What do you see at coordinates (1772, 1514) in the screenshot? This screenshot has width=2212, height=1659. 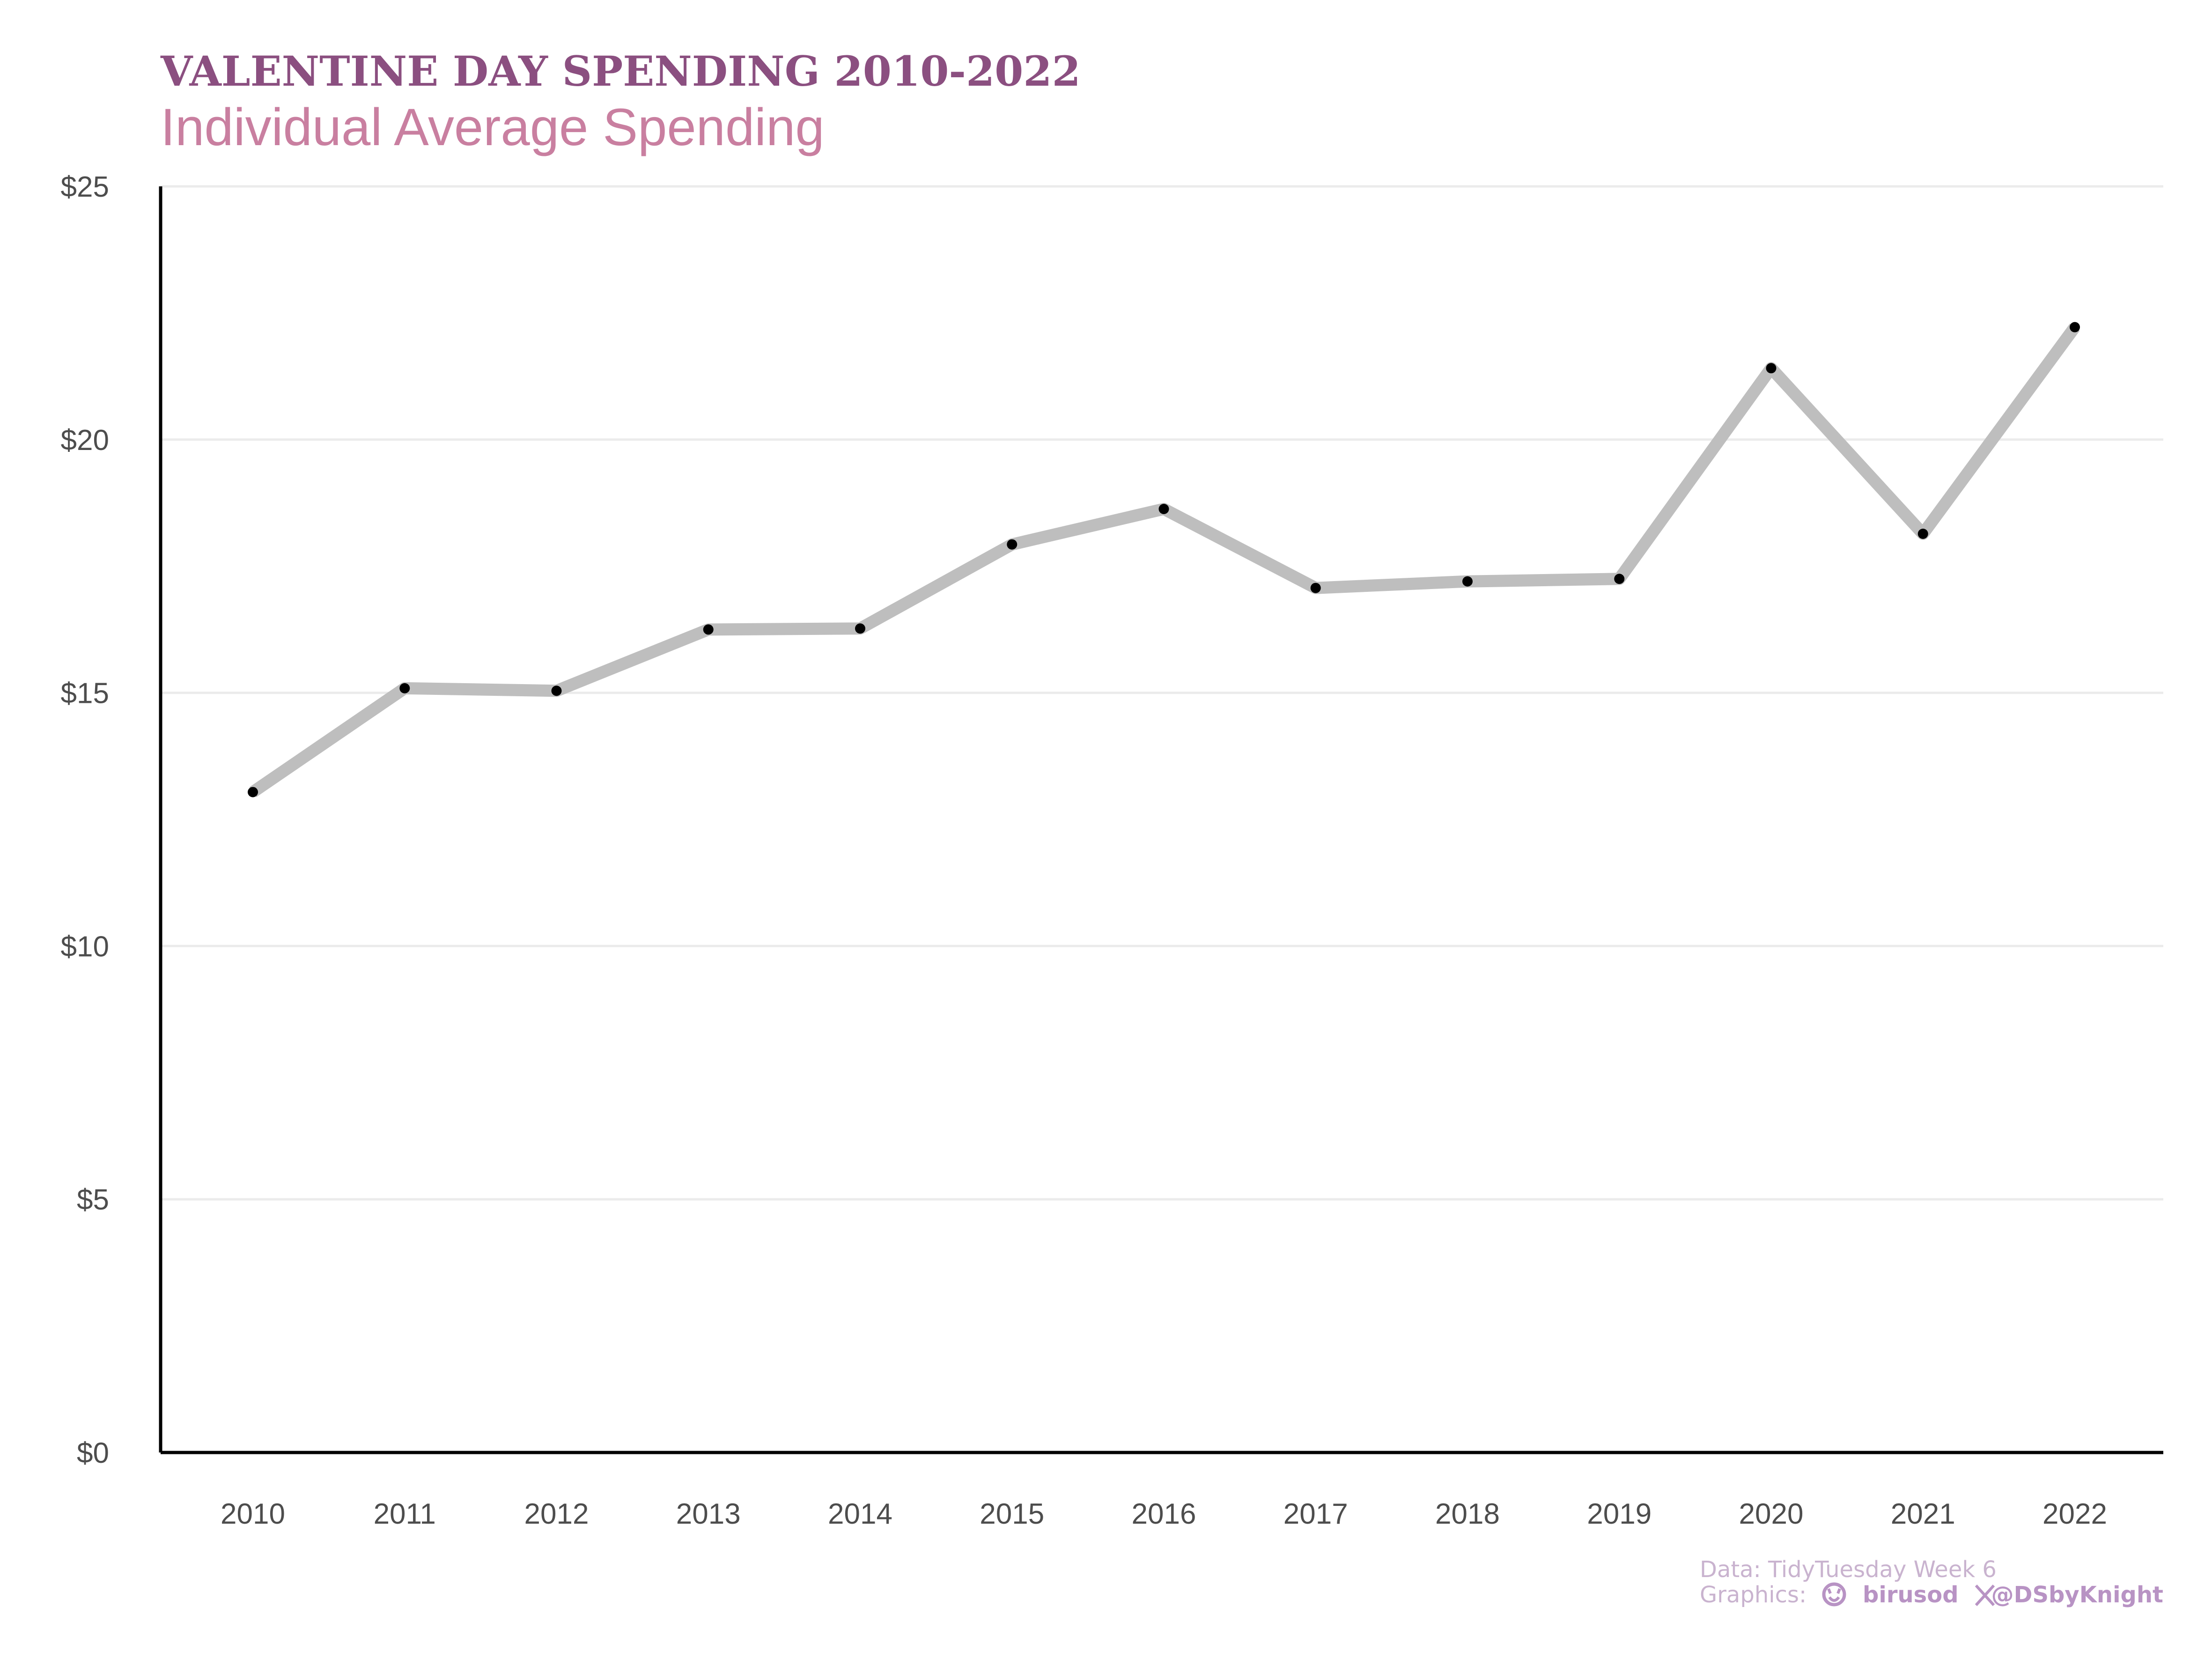 I see `x-tick-label: 2020` at bounding box center [1772, 1514].